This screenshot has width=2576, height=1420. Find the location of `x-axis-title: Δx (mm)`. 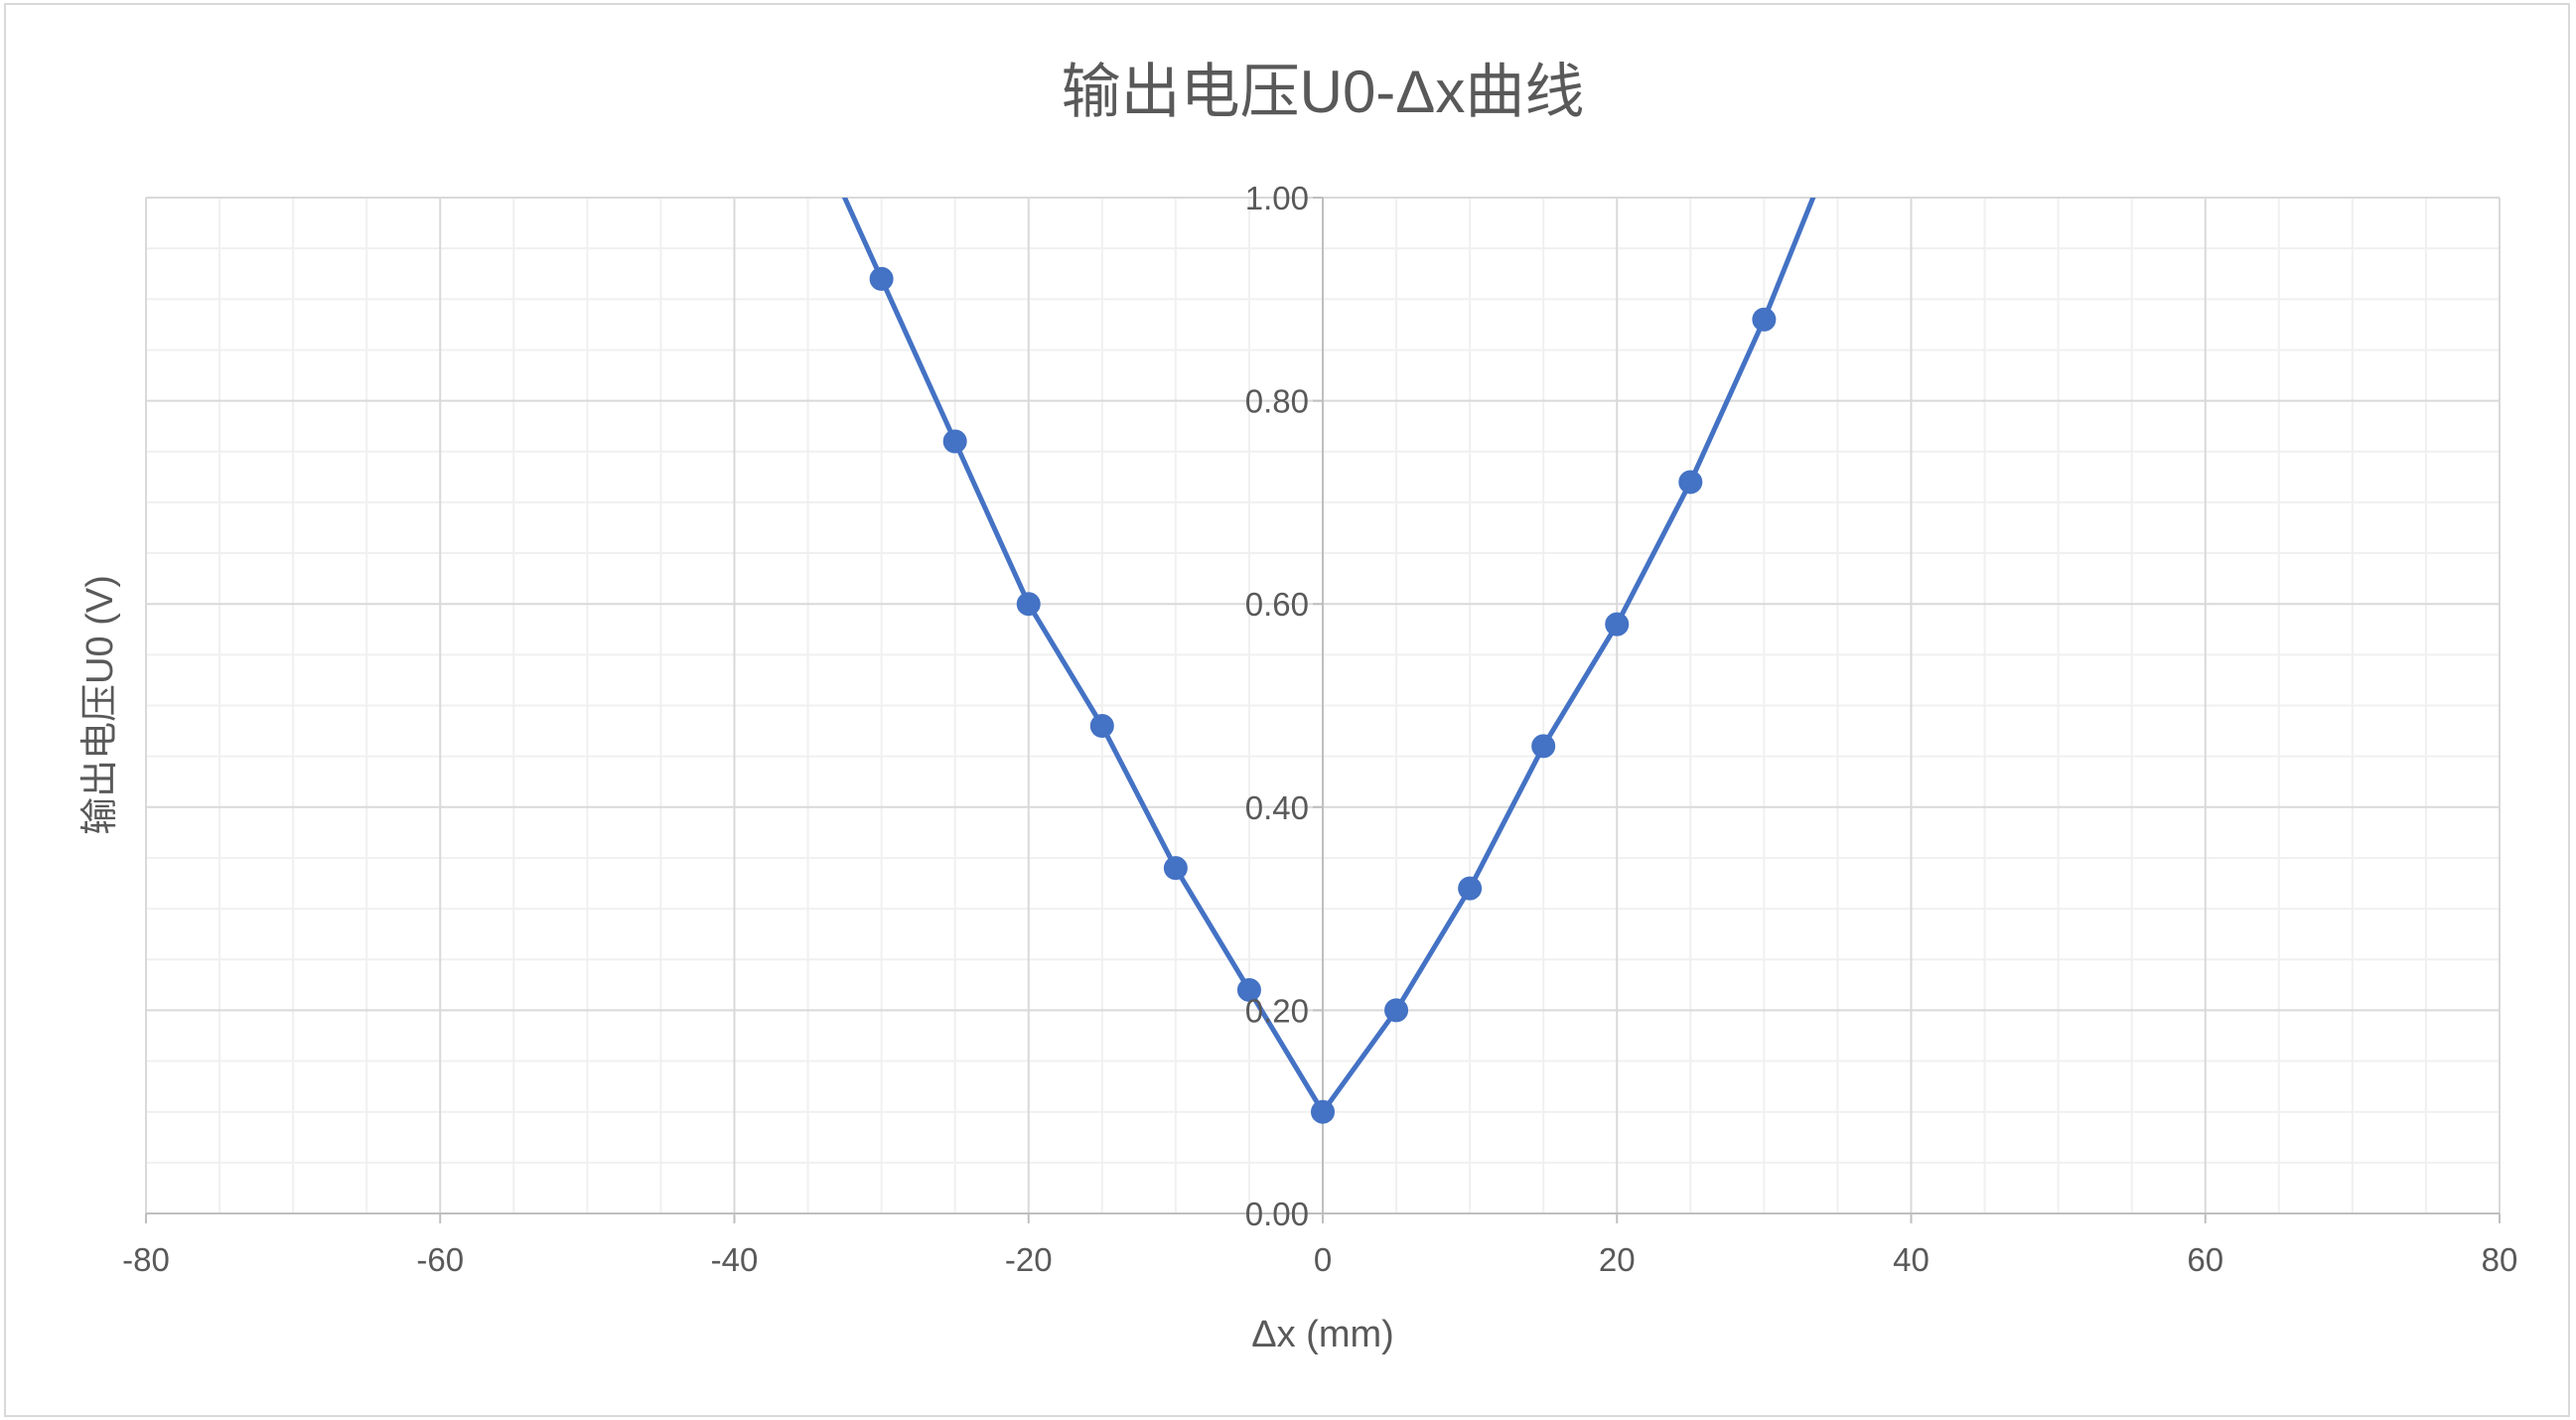

x-axis-title: Δx (mm) is located at coordinates (1322, 1334).